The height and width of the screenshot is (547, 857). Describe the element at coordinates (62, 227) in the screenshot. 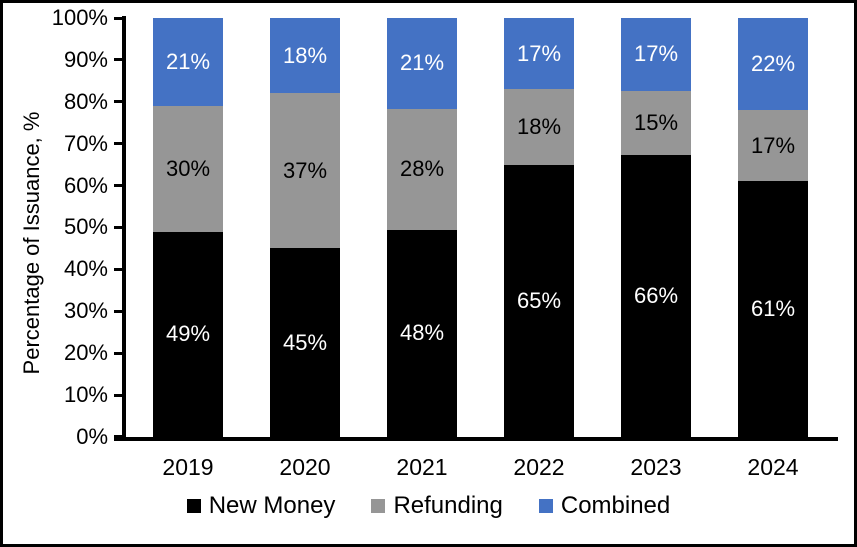

I see `y-axis-ticks: 100% 90% 80% 70% 60% 50% 40% 30% 20% 10% 0%` at that location.